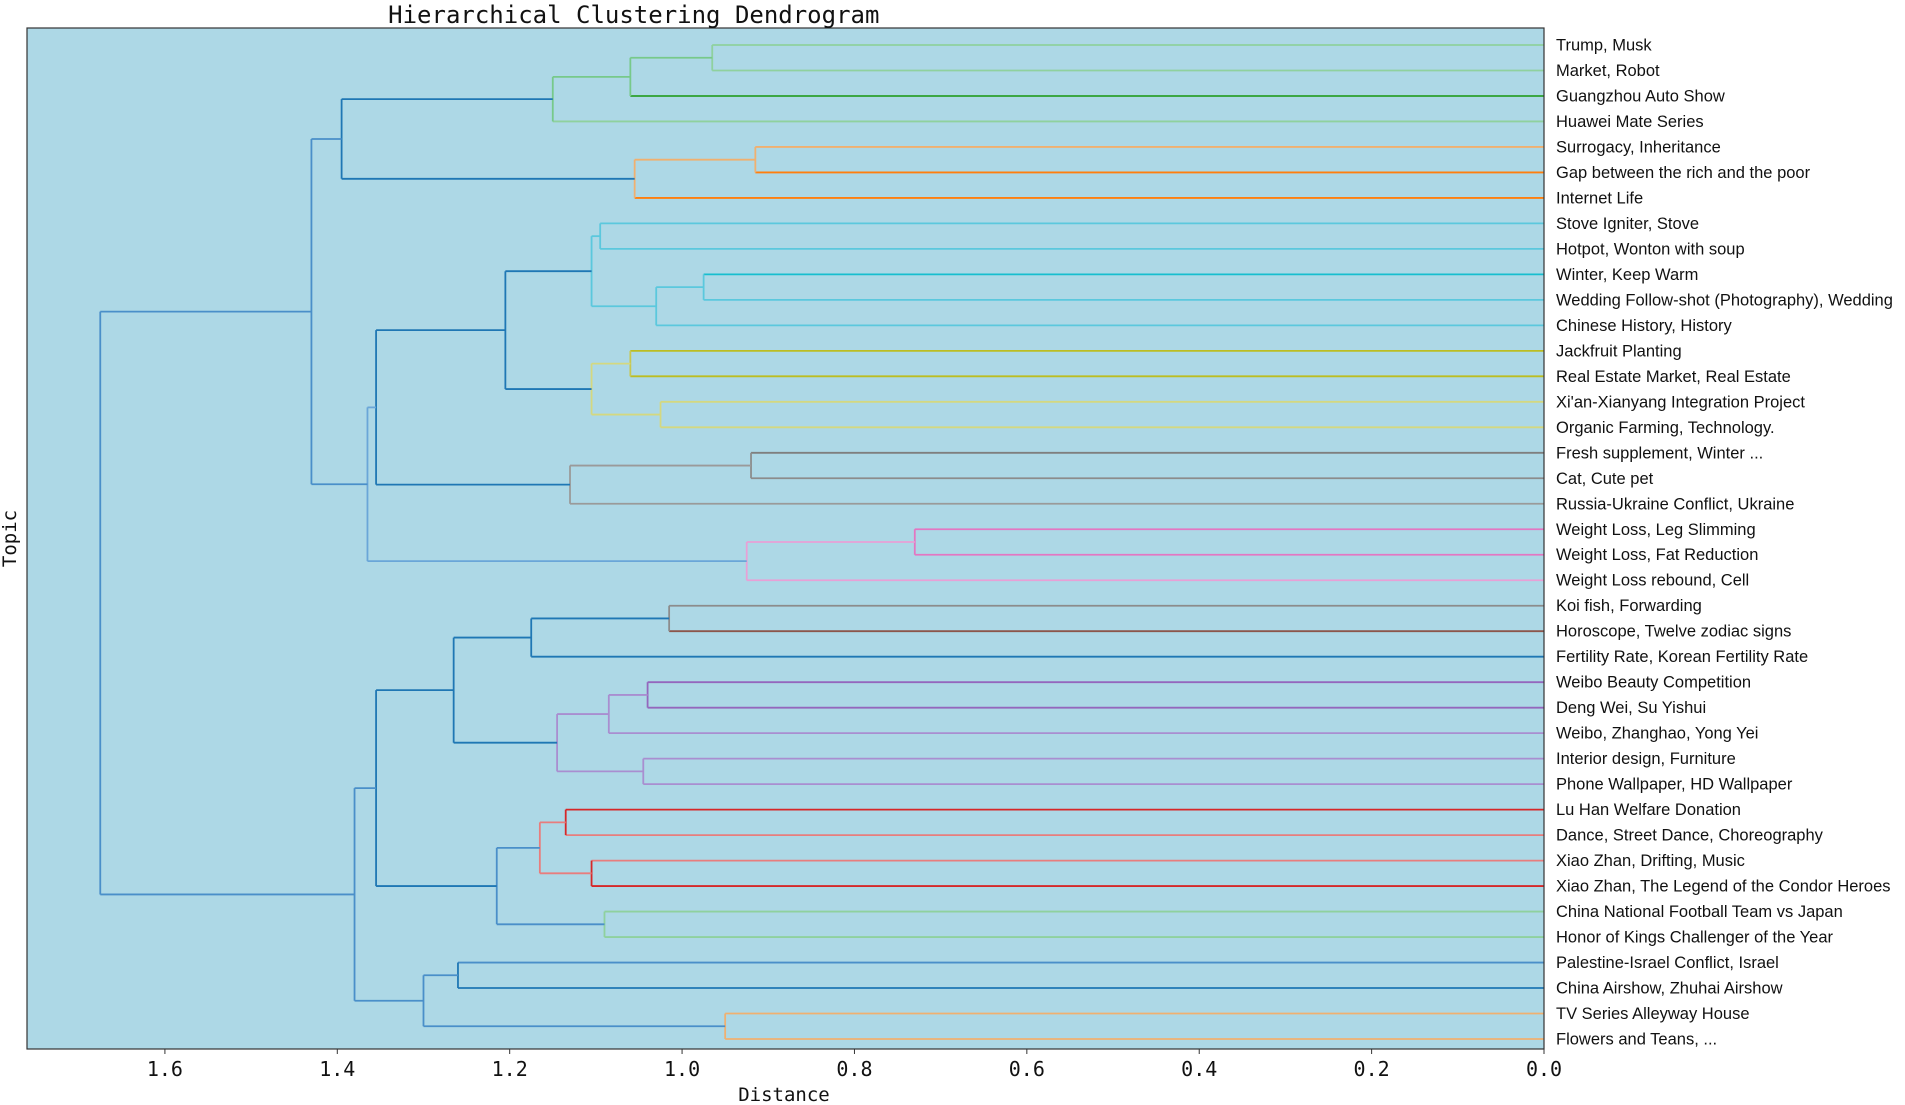 Image resolution: width=1905 pixels, height=1105 pixels. I want to click on x-axis-ticks: 1.6 1.4 1.2 1.0 0.8 0.6 0.4 0.2 0.0, so click(854, 1065).